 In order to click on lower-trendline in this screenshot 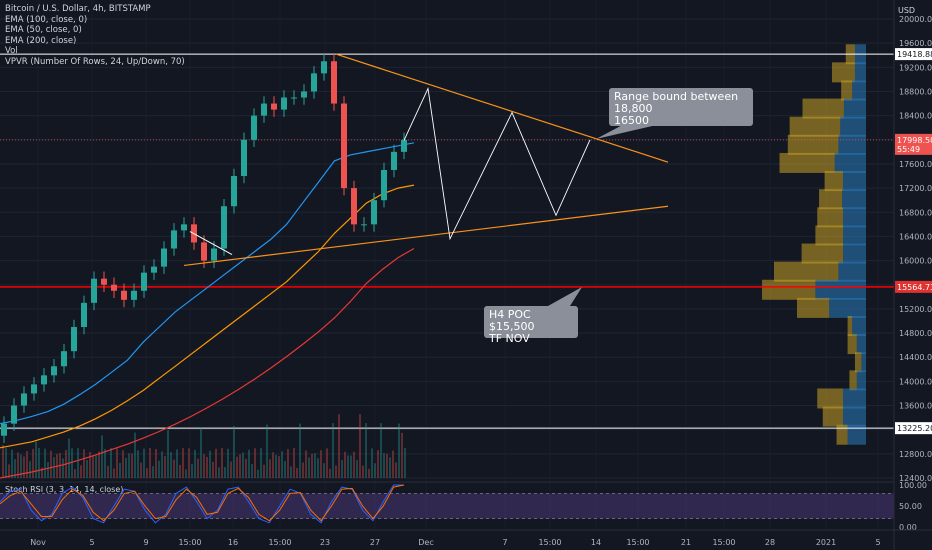, I will do `click(426, 236)`.